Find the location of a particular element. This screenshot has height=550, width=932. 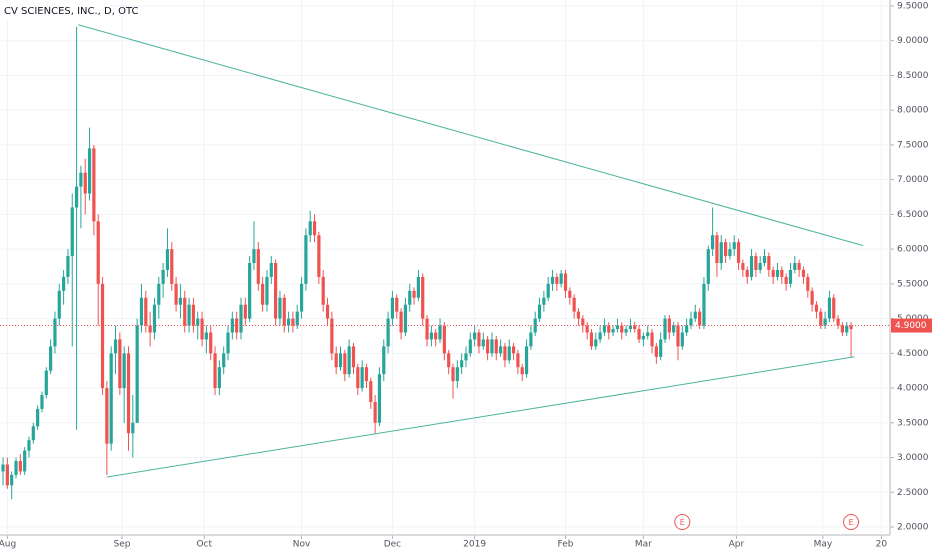

y-tick-label: 9.0000 is located at coordinates (913, 41).